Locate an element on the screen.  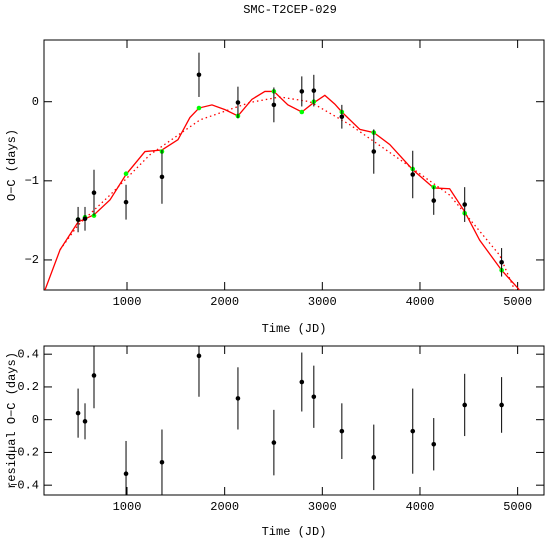
y-tick-label: 0.2 is located at coordinates (28, 387).